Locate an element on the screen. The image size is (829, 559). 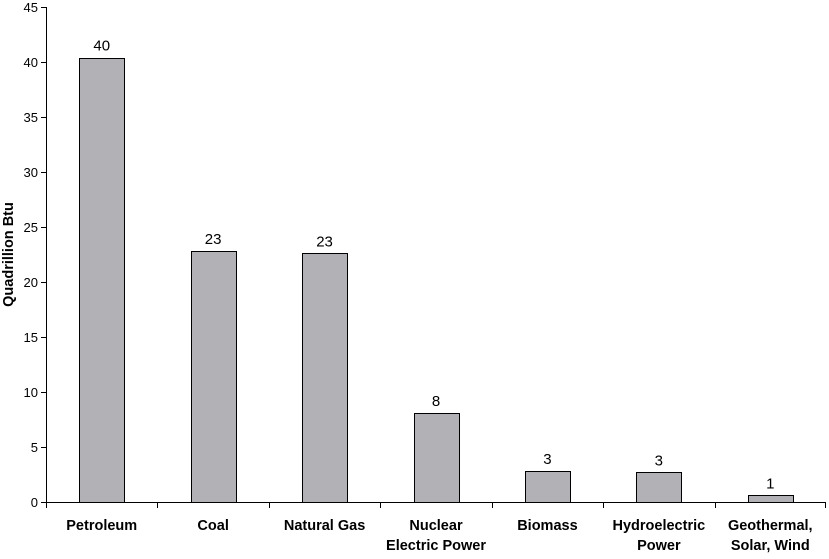
x-tick-label-line: Nuclear is located at coordinates (436, 526).